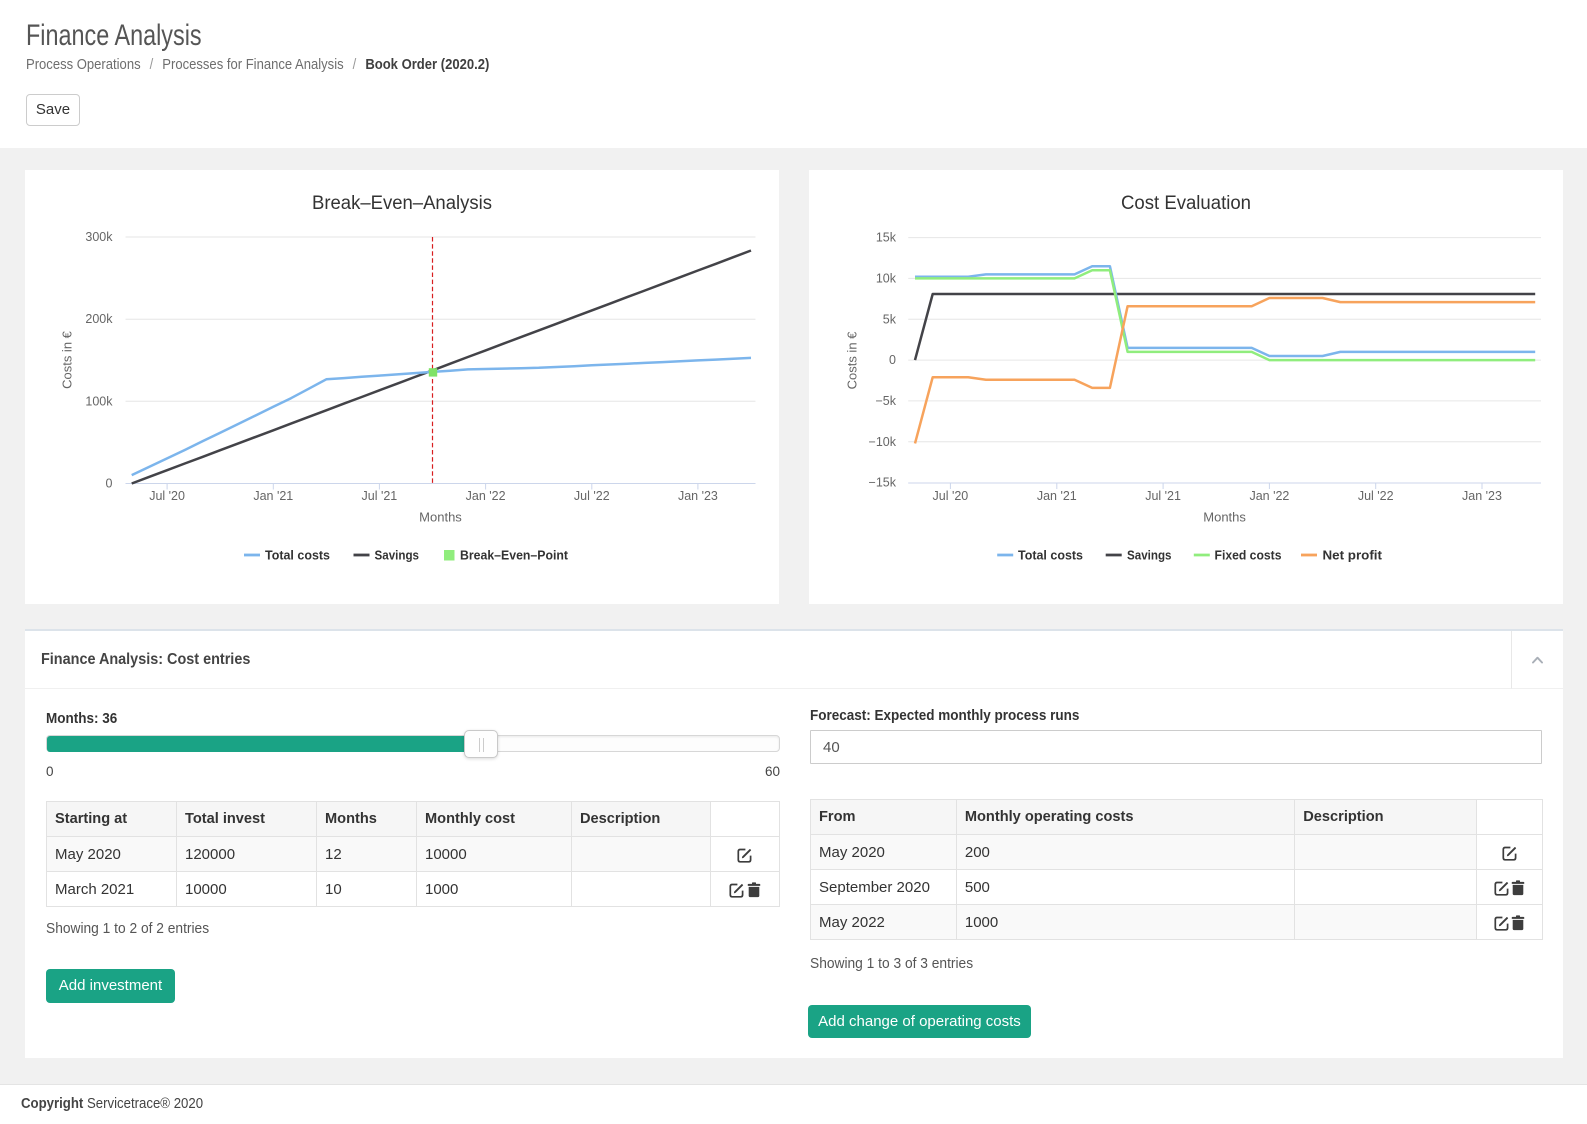 The width and height of the screenshot is (1587, 1124). I want to click on svg-text: Net profit, so click(1353, 555).